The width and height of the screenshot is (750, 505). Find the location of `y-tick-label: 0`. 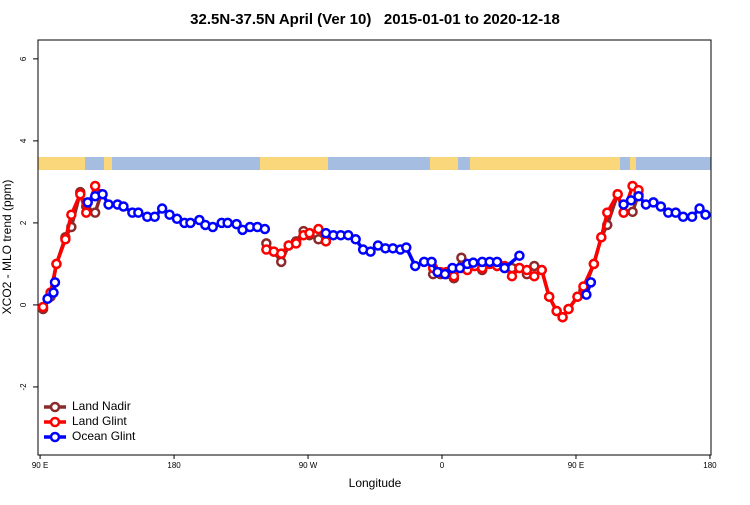

y-tick-label: 0 is located at coordinates (23, 304).